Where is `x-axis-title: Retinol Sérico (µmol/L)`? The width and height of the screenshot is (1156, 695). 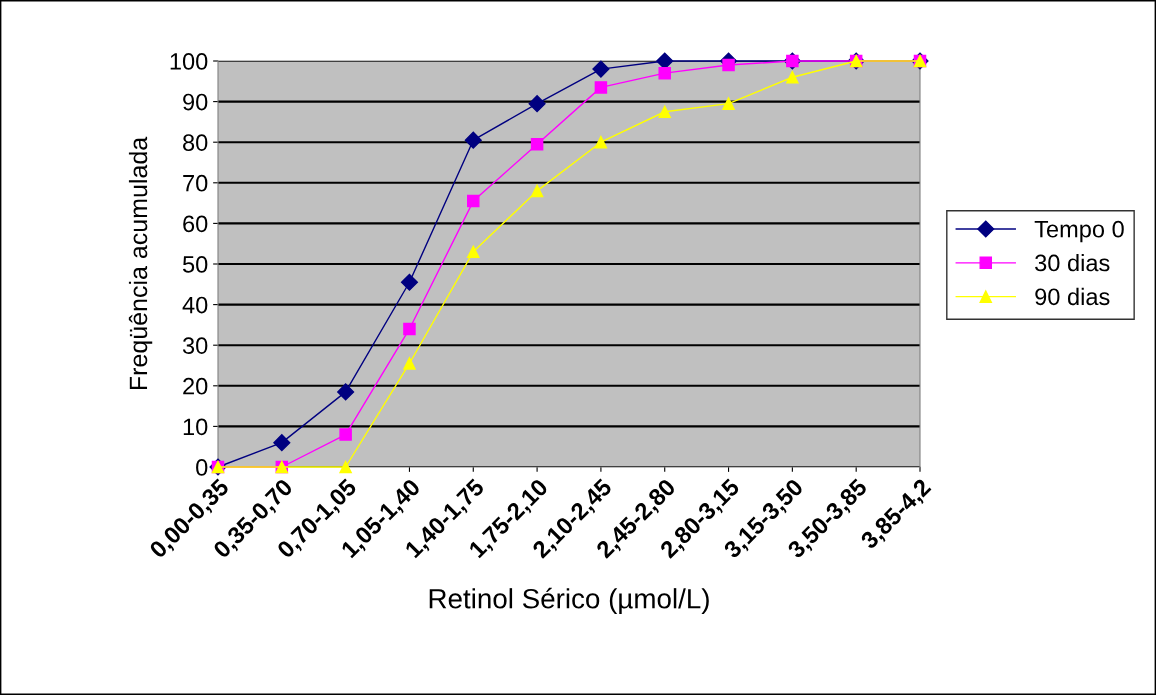 x-axis-title: Retinol Sérico (µmol/L) is located at coordinates (569, 601).